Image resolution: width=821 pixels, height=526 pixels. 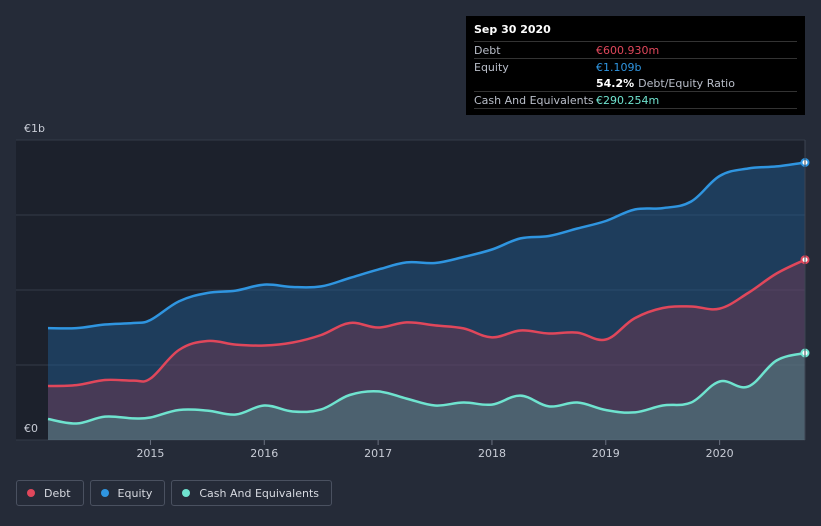 I want to click on tooltip-debt-row: Debt €600.930m, so click(x=635, y=49).